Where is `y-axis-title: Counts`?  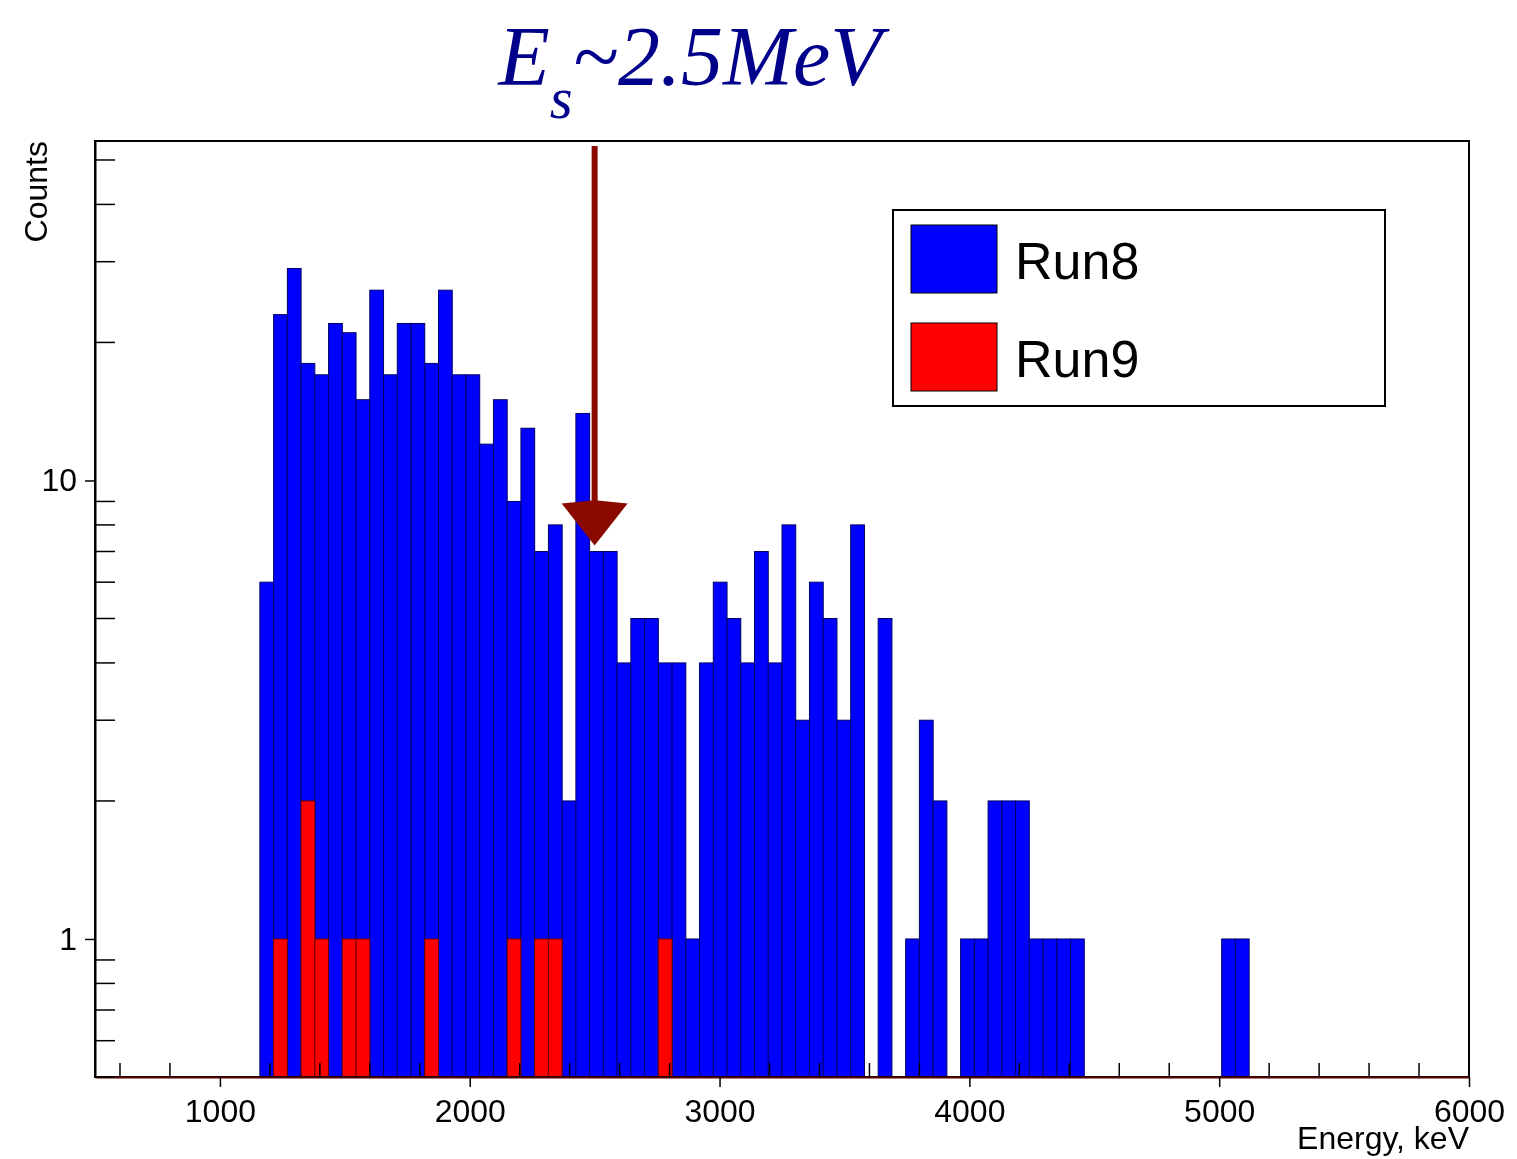
y-axis-title: Counts is located at coordinates (36, 192).